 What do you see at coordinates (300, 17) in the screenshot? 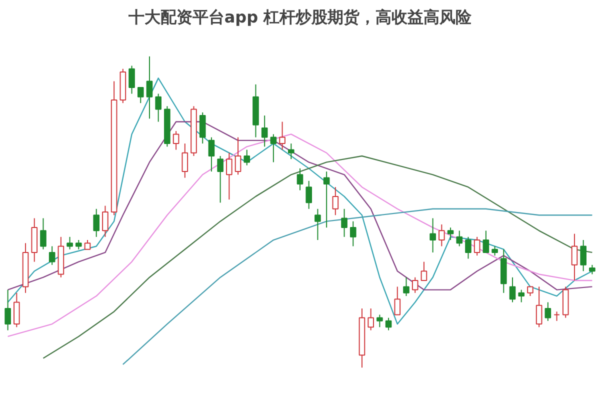
I see `chart-title: 十大配资平台app 杠杆炒股期货，高收益高风险` at bounding box center [300, 17].